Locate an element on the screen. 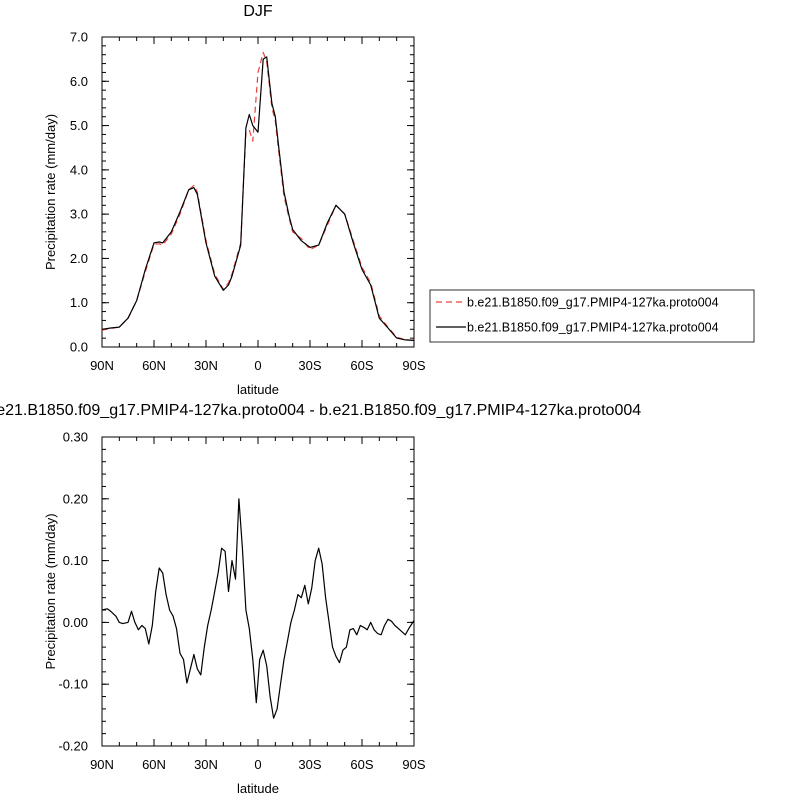 The width and height of the screenshot is (800, 800). chart-title: DJF is located at coordinates (258, 11).